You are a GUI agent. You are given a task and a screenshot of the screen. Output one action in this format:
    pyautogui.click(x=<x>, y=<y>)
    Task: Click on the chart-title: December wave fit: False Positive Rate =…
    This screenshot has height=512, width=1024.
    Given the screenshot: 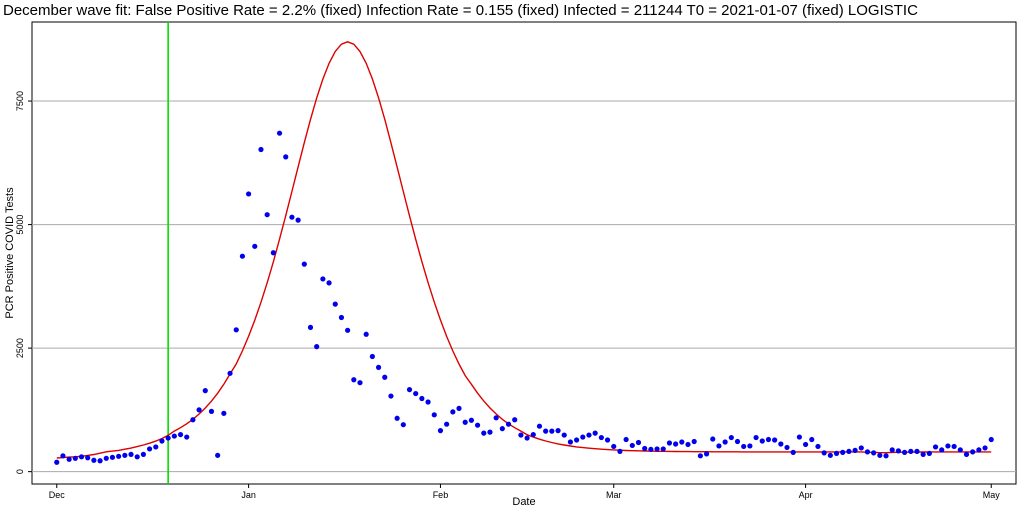 What is the action you would take?
    pyautogui.click(x=460, y=10)
    